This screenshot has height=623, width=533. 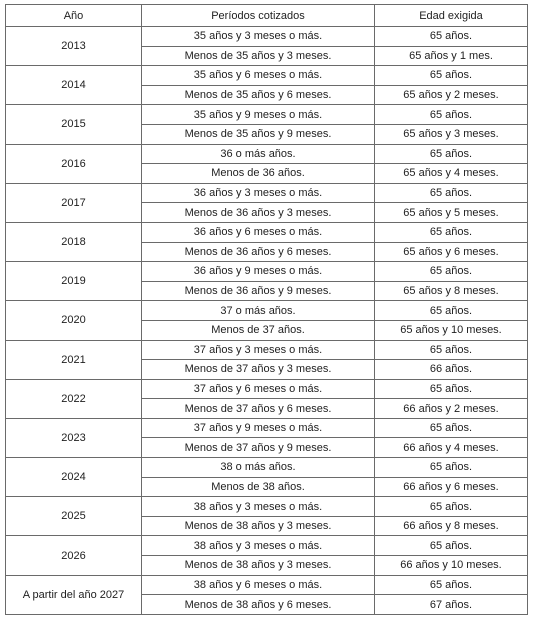 What do you see at coordinates (258, 95) in the screenshot?
I see `period-cell: Menos de 35 años y 6 meses.` at bounding box center [258, 95].